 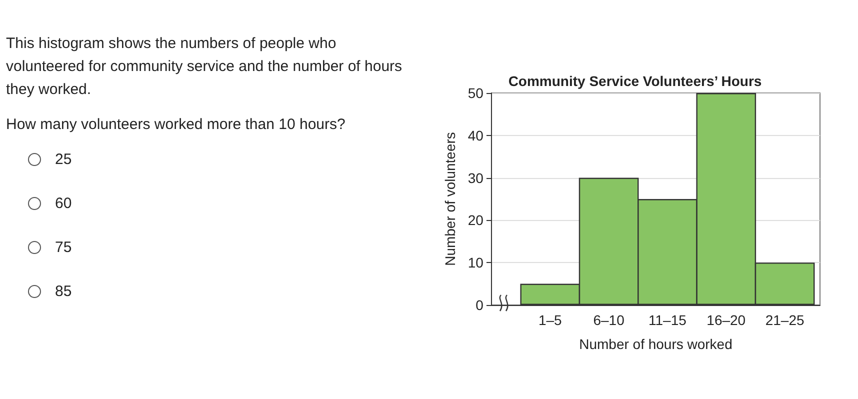 I want to click on y-tick-label: 50, so click(x=476, y=93).